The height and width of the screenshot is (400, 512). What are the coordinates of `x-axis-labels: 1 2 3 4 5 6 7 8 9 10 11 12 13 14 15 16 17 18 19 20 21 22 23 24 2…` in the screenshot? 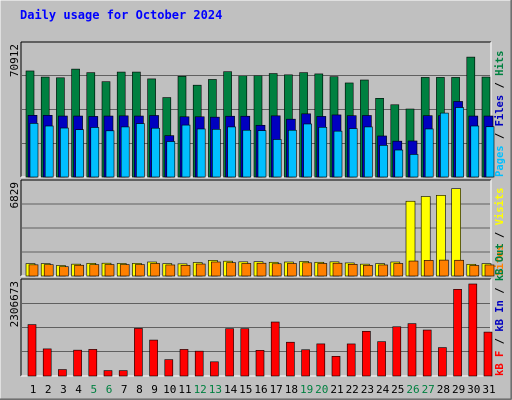 It's located at (263, 389).